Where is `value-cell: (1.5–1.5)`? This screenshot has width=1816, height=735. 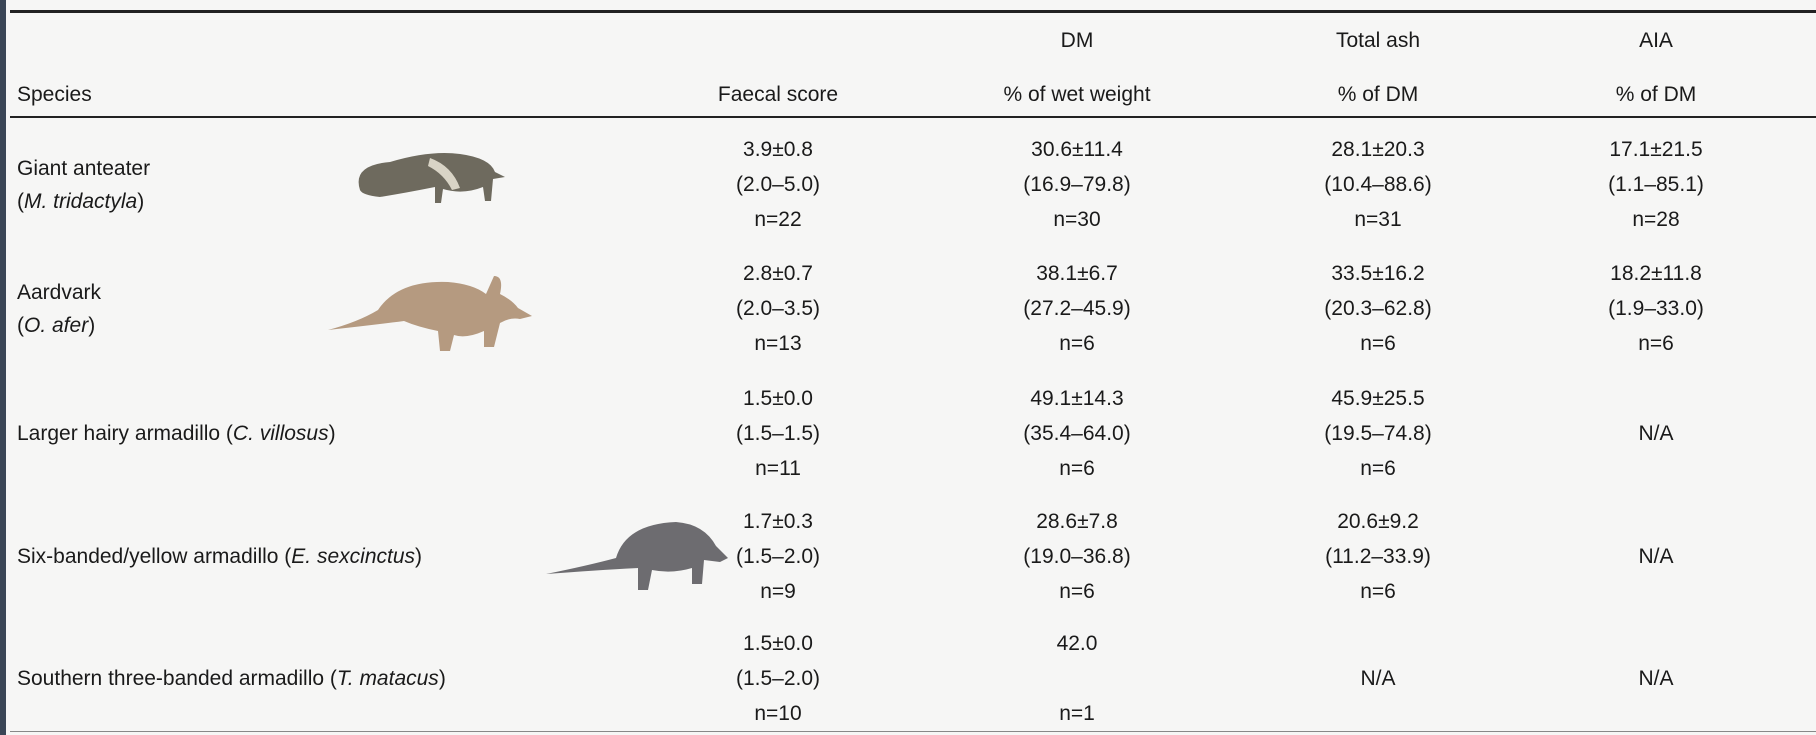
value-cell: (1.5–1.5) is located at coordinates (778, 433).